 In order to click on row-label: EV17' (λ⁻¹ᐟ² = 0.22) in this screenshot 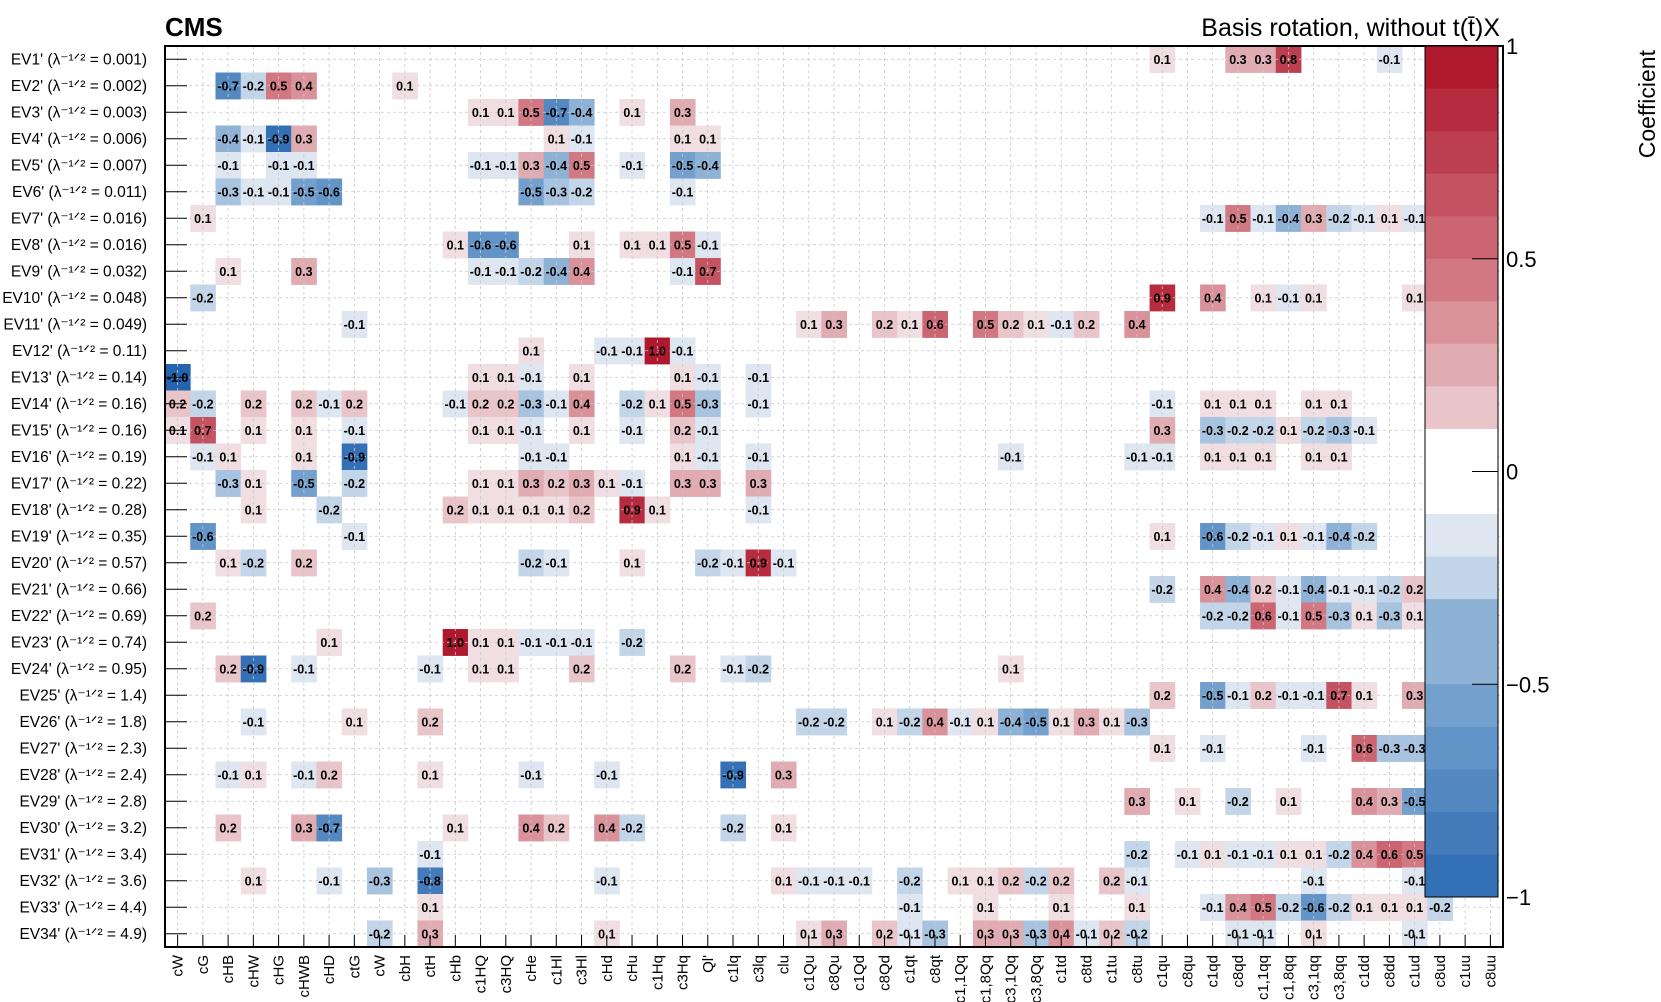, I will do `click(79, 483)`.